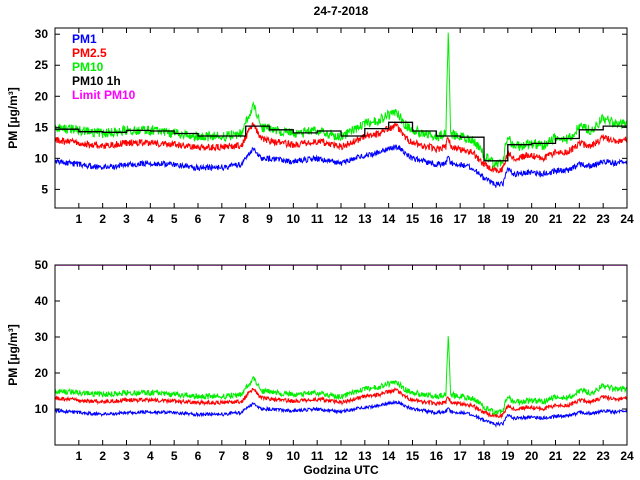  What do you see at coordinates (341, 470) in the screenshot?
I see `x-axis-label: Godzina UTC` at bounding box center [341, 470].